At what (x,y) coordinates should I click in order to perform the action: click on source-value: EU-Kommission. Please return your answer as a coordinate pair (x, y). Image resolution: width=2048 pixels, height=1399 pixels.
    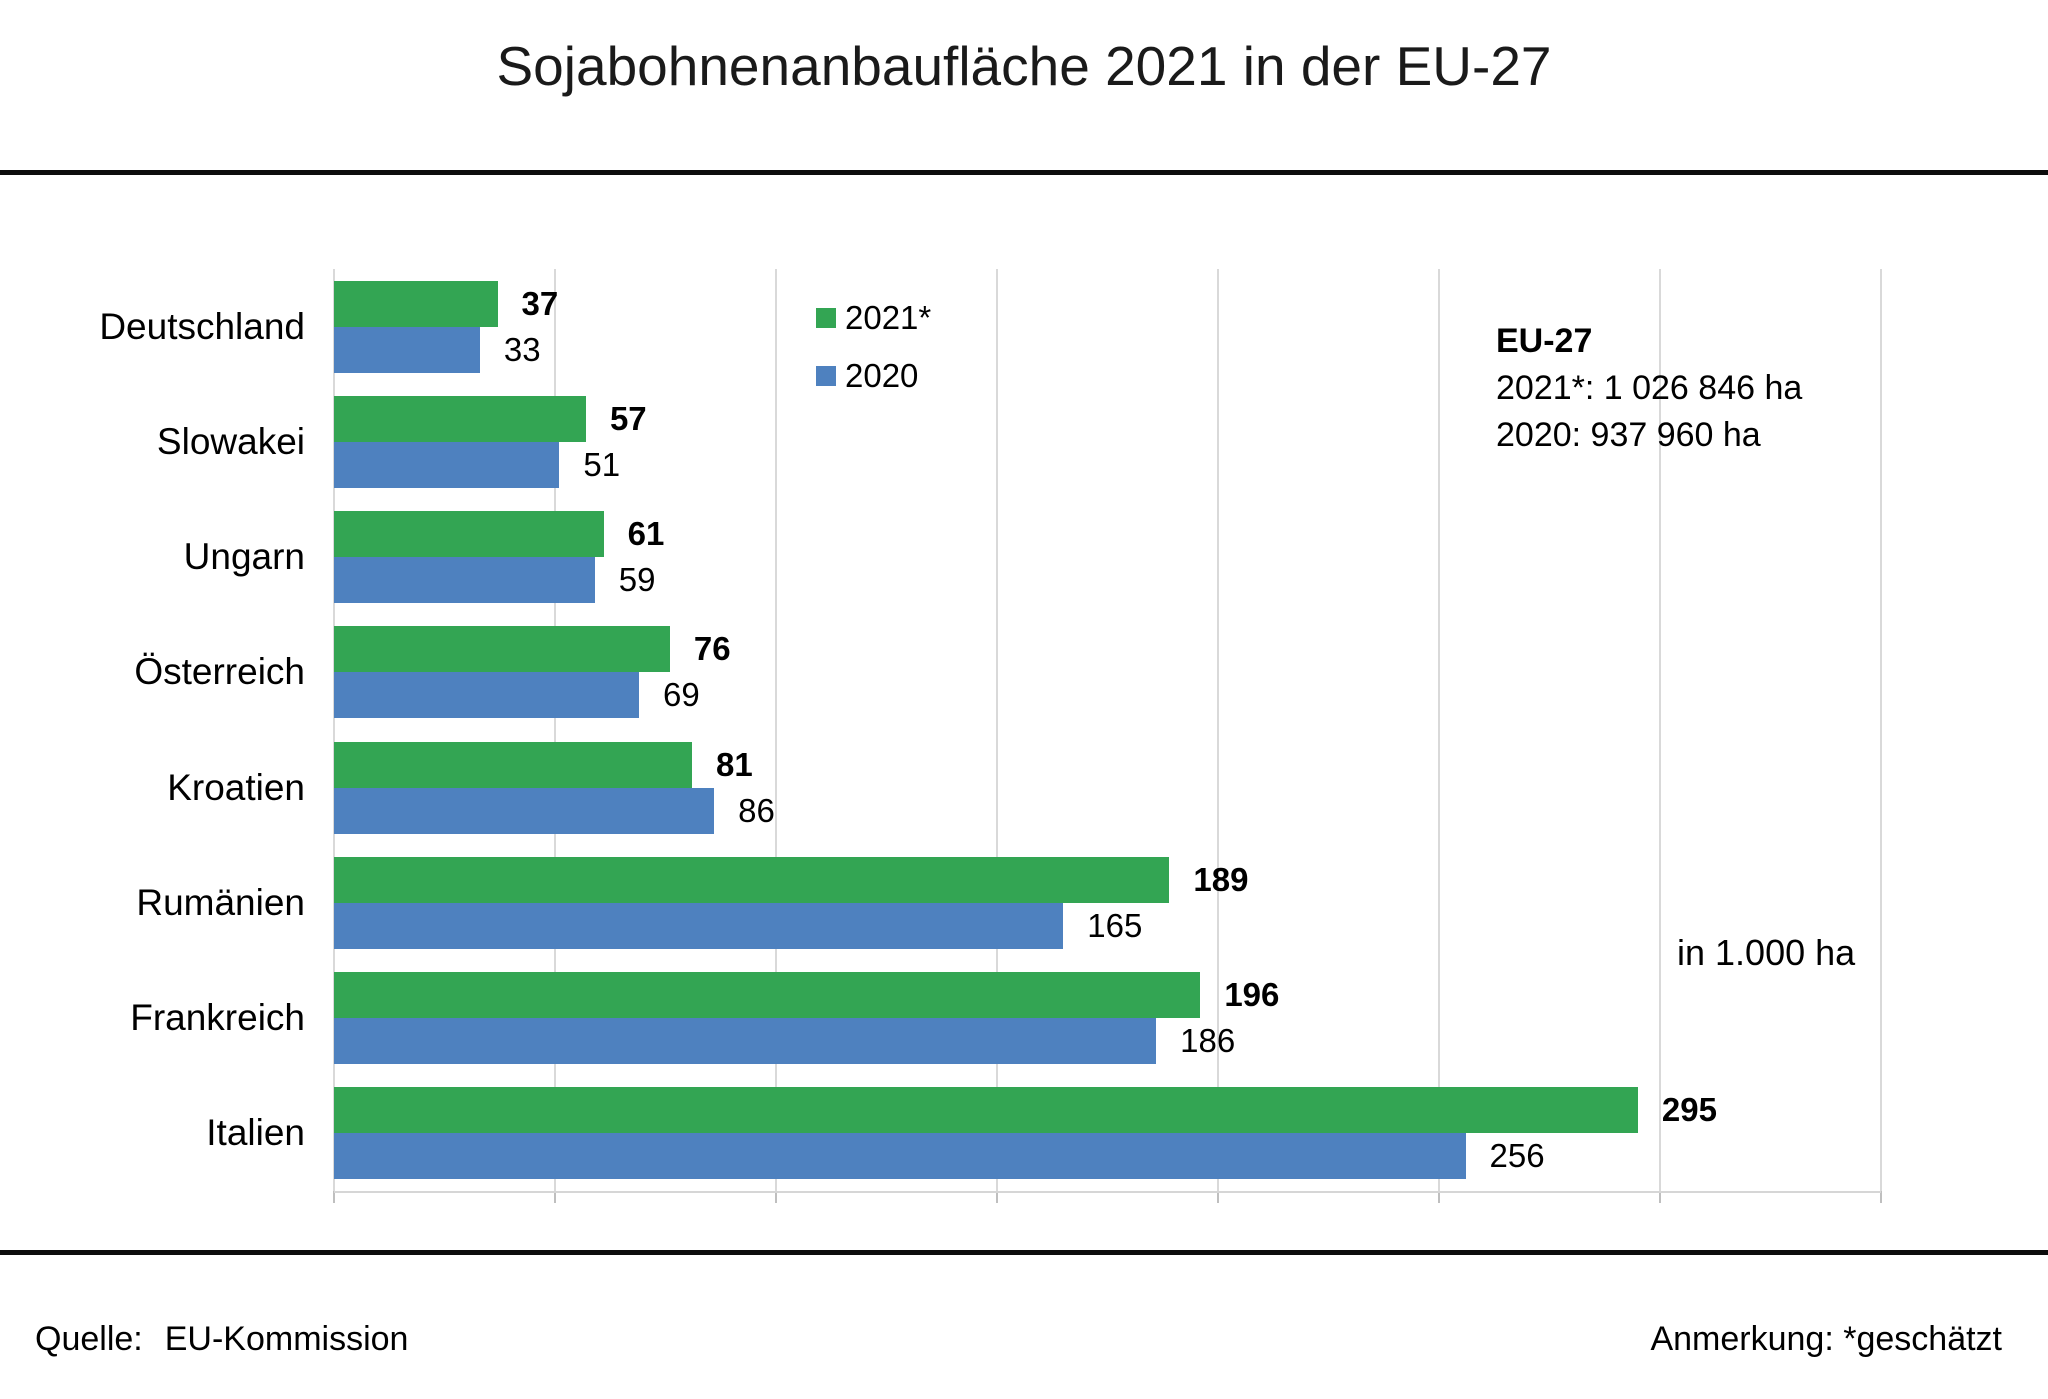
    Looking at the image, I should click on (286, 1339).